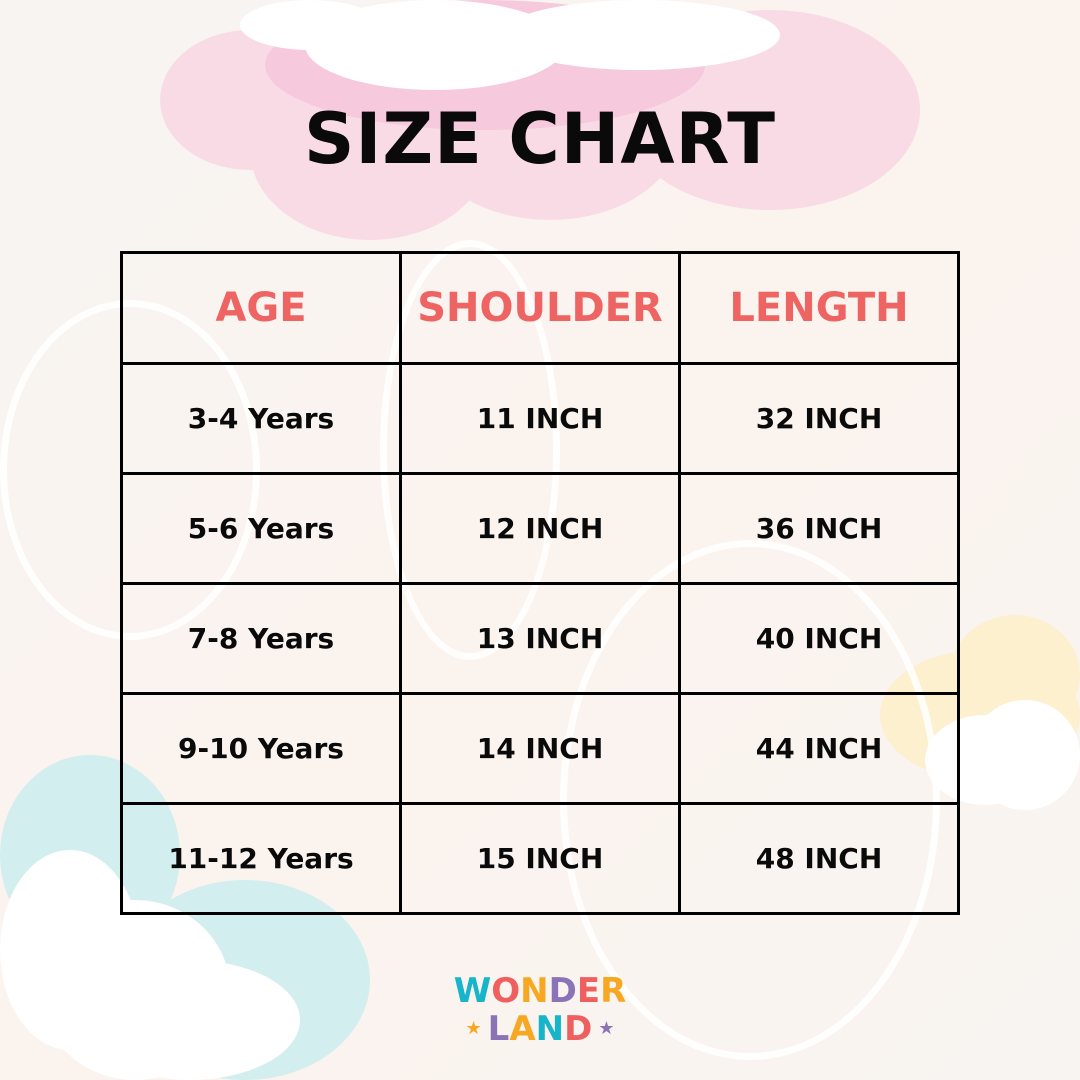 The height and width of the screenshot is (1080, 1080). What do you see at coordinates (613, 991) in the screenshot?
I see `logo-letter: R` at bounding box center [613, 991].